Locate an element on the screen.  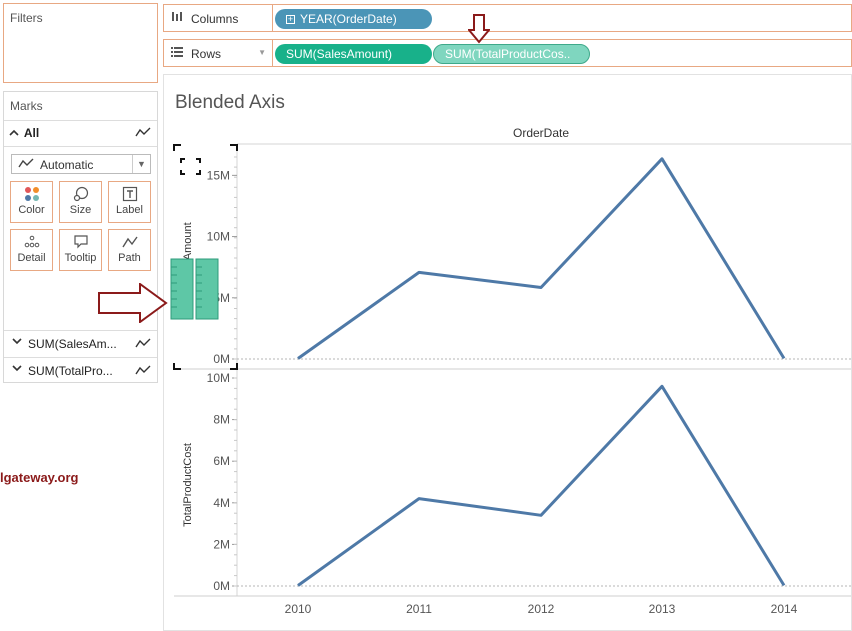
x-tick-label: 2012 is located at coordinates (541, 609).